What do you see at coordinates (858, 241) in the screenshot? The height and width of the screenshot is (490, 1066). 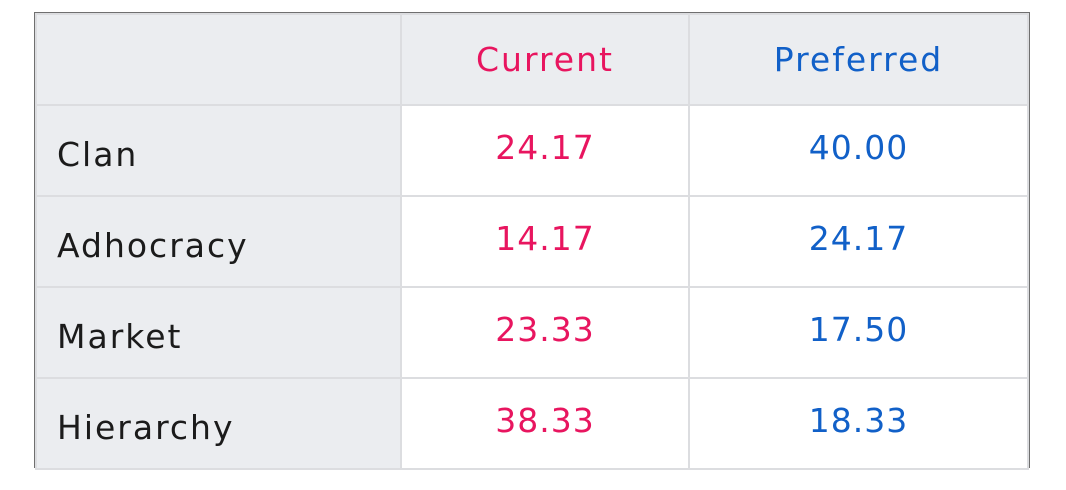 I see `preferred-value-cell: 24.17` at bounding box center [858, 241].